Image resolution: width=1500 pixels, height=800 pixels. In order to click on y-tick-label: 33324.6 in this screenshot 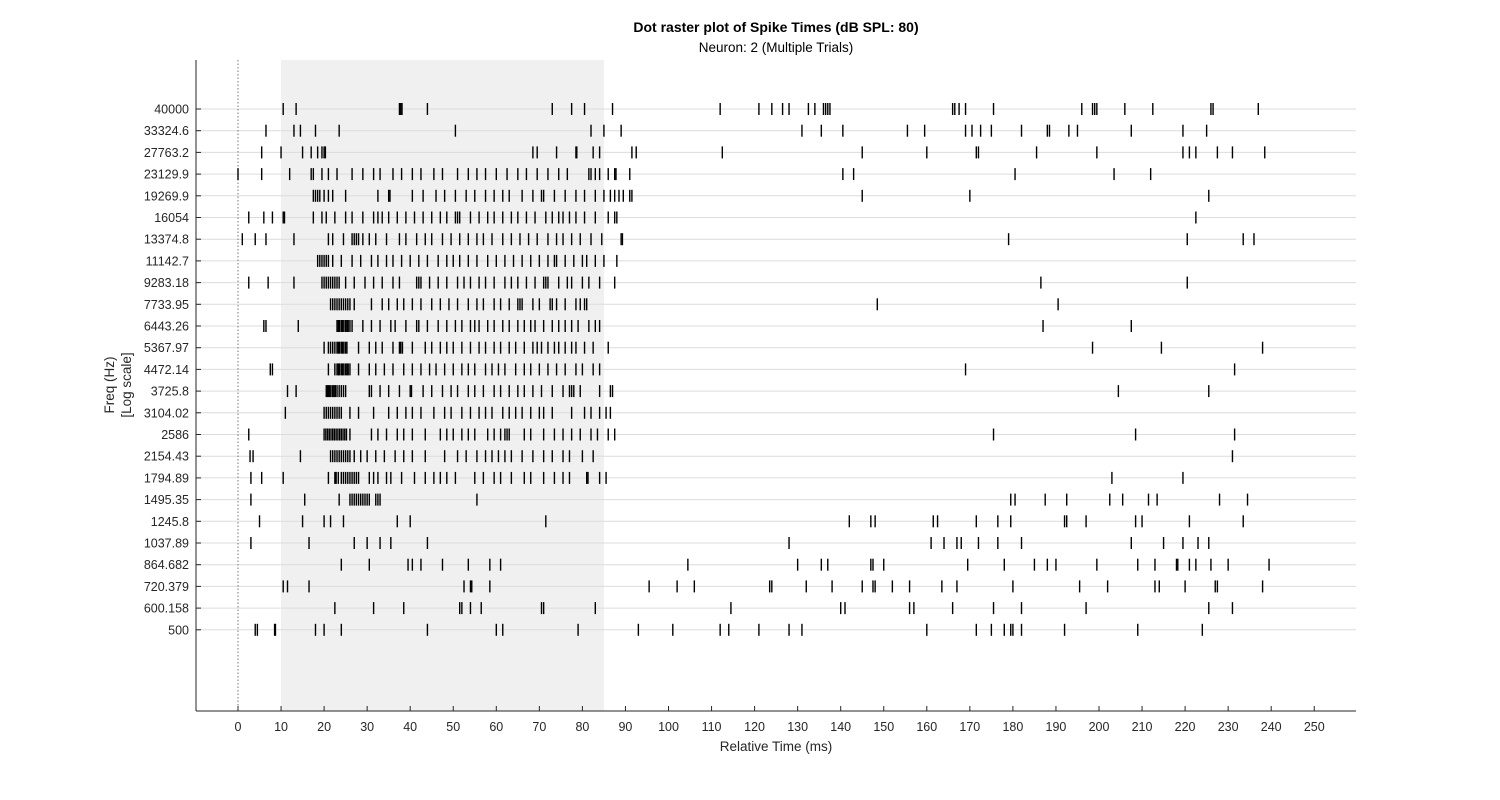, I will do `click(166, 131)`.